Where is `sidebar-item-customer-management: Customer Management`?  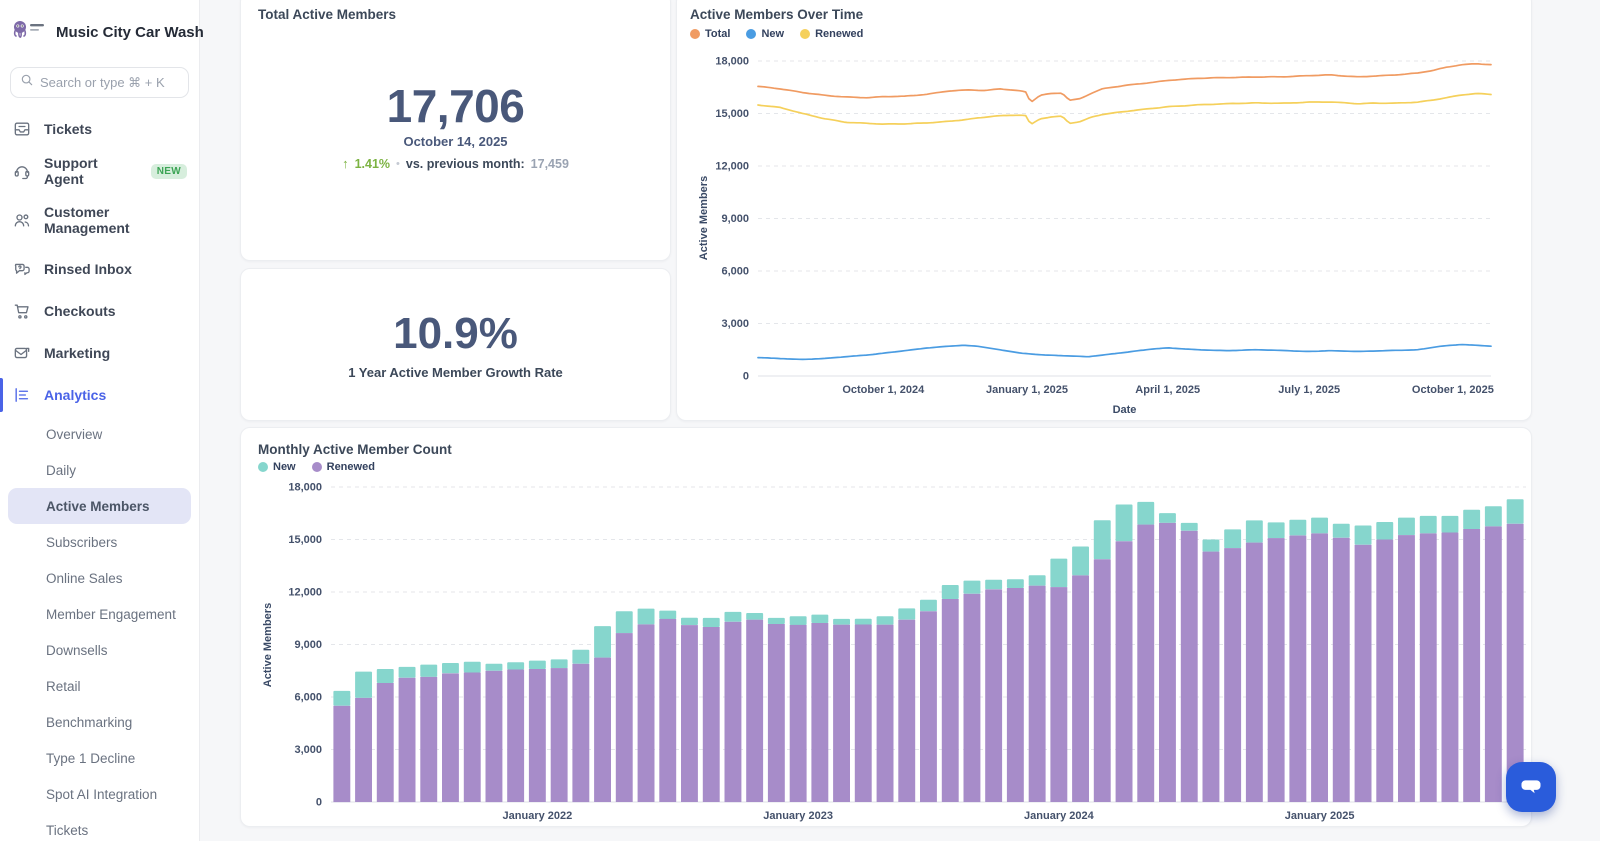
sidebar-item-customer-management: Customer Management is located at coordinates (99, 220).